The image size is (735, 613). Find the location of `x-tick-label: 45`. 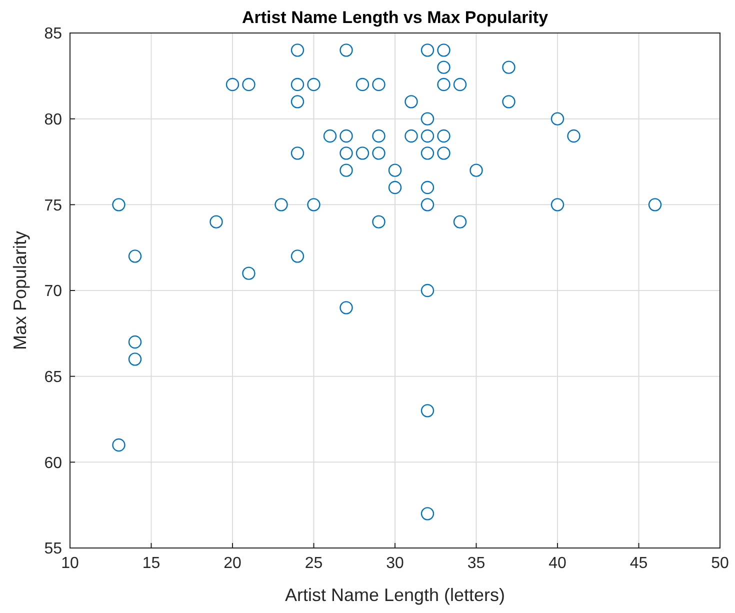

x-tick-label: 45 is located at coordinates (639, 563).